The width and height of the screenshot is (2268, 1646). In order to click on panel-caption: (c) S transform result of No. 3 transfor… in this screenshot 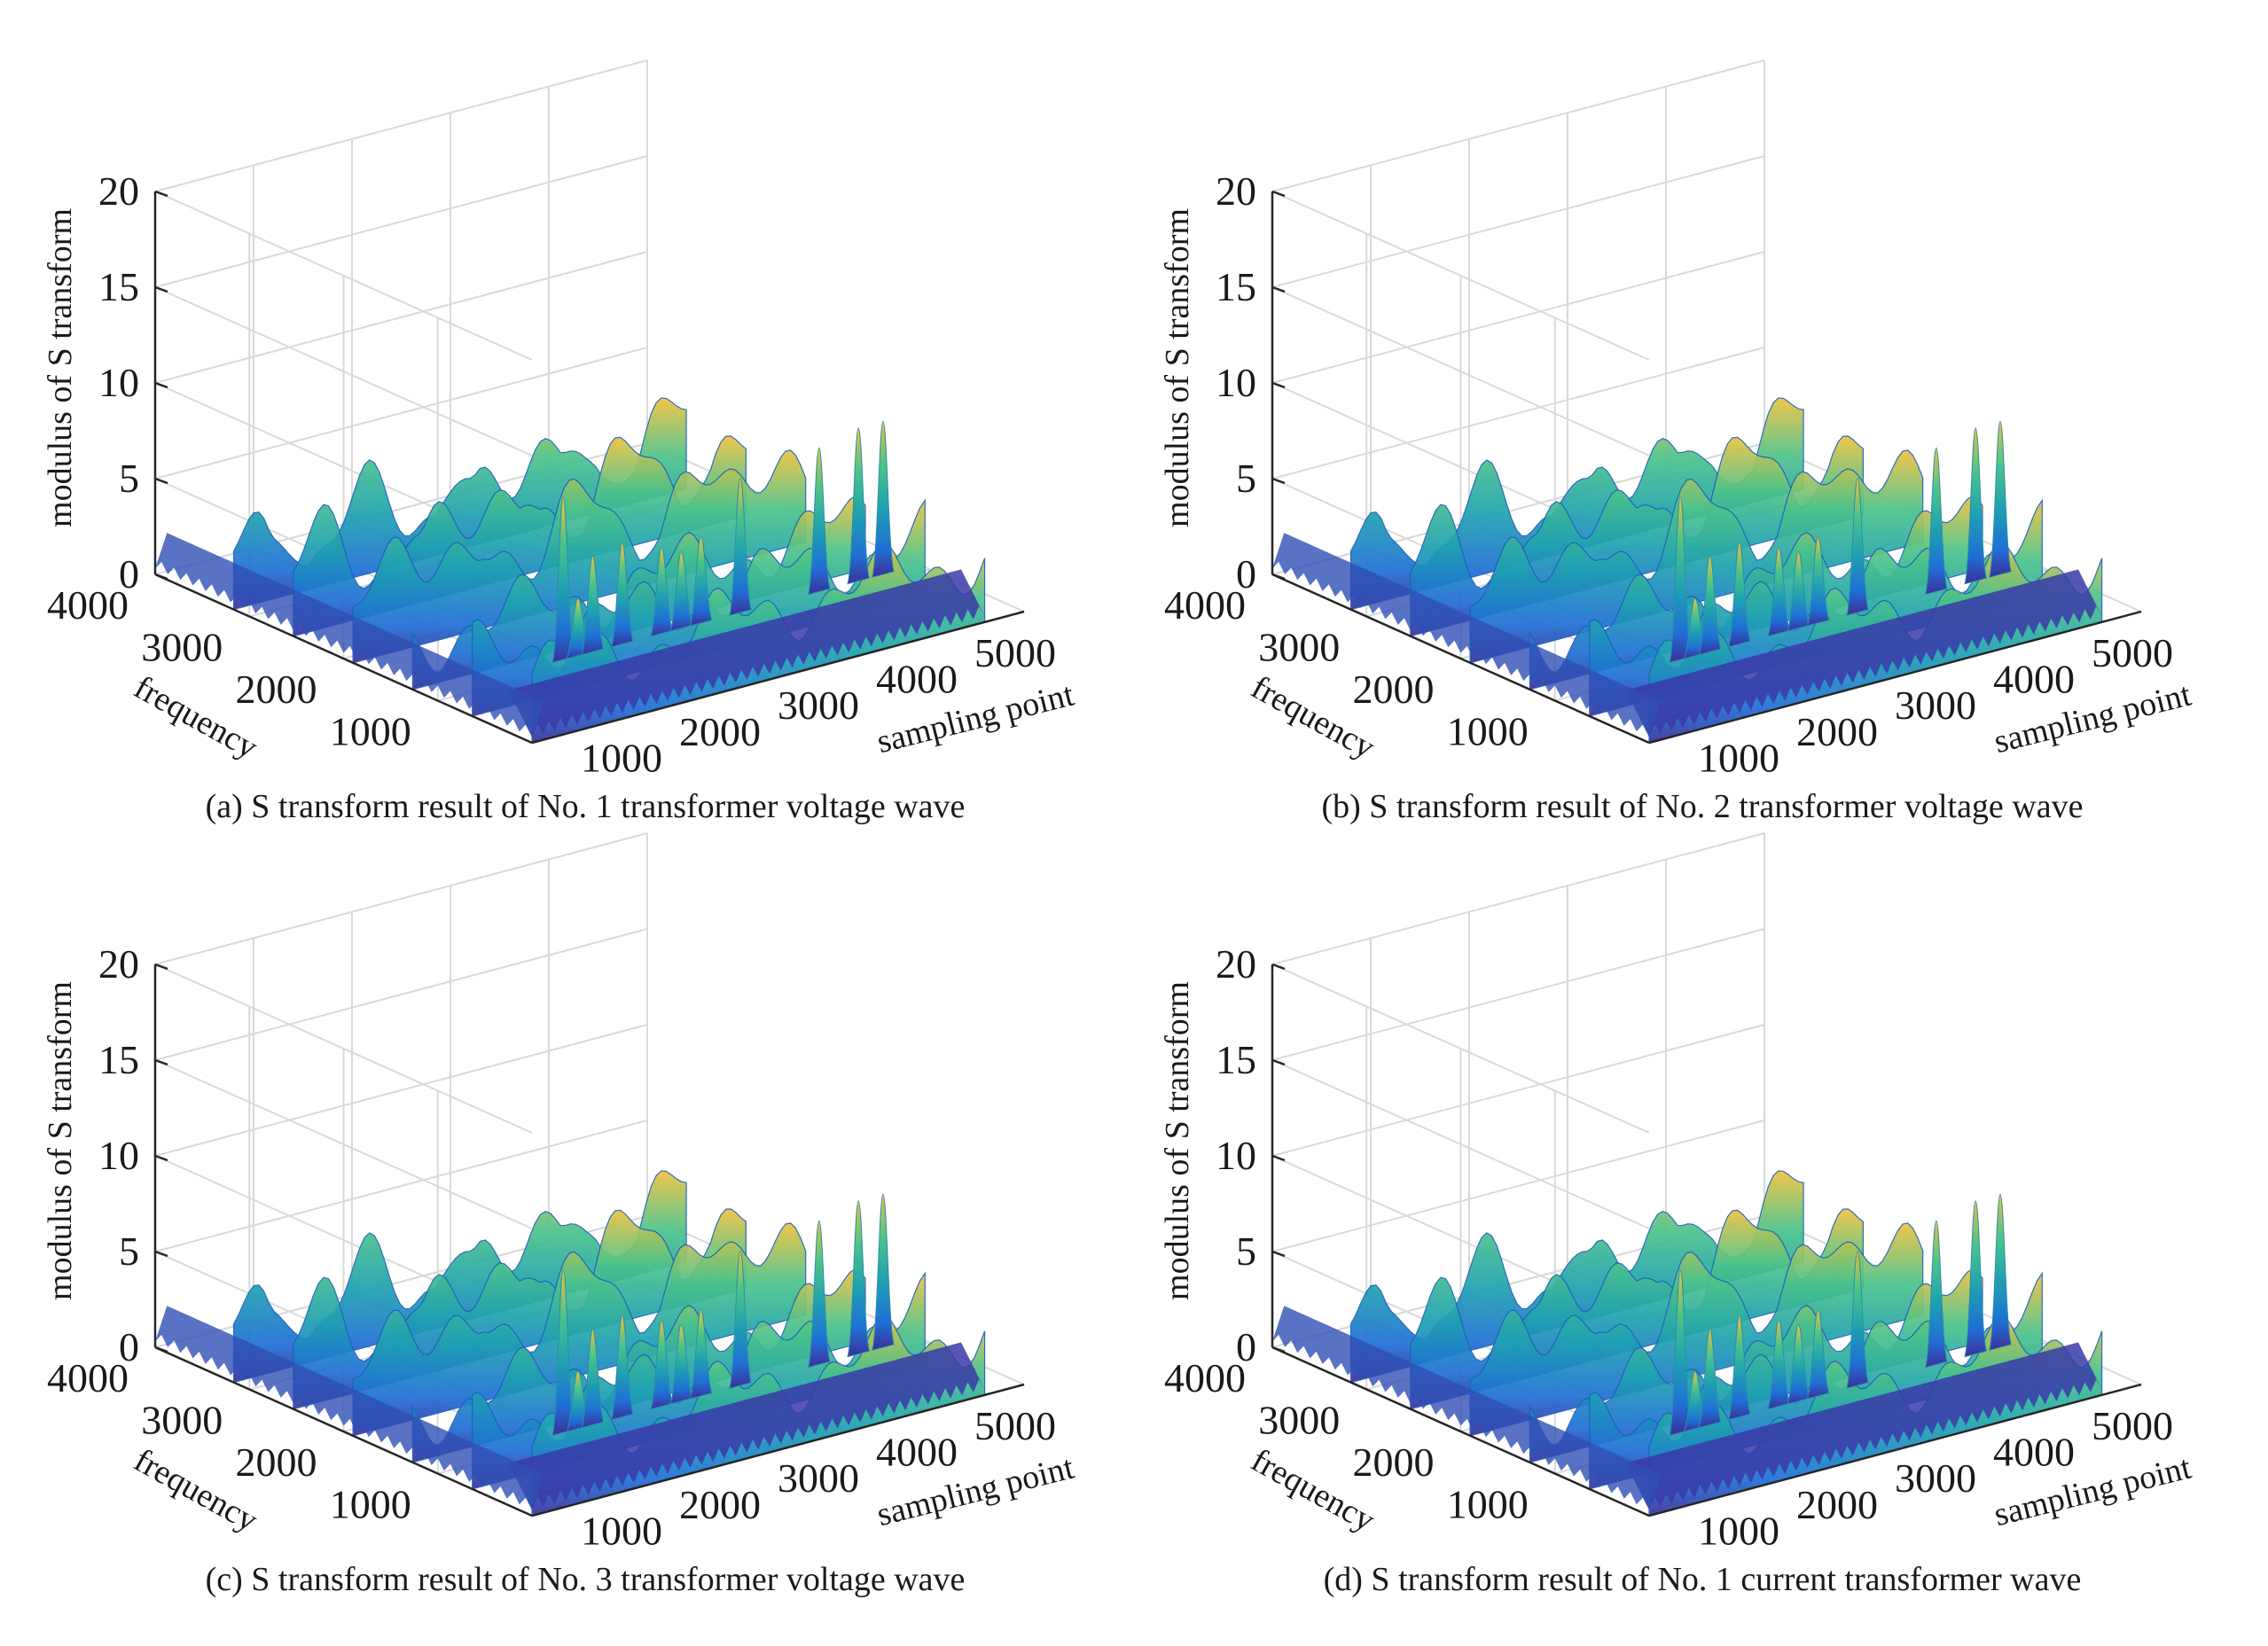, I will do `click(586, 1580)`.